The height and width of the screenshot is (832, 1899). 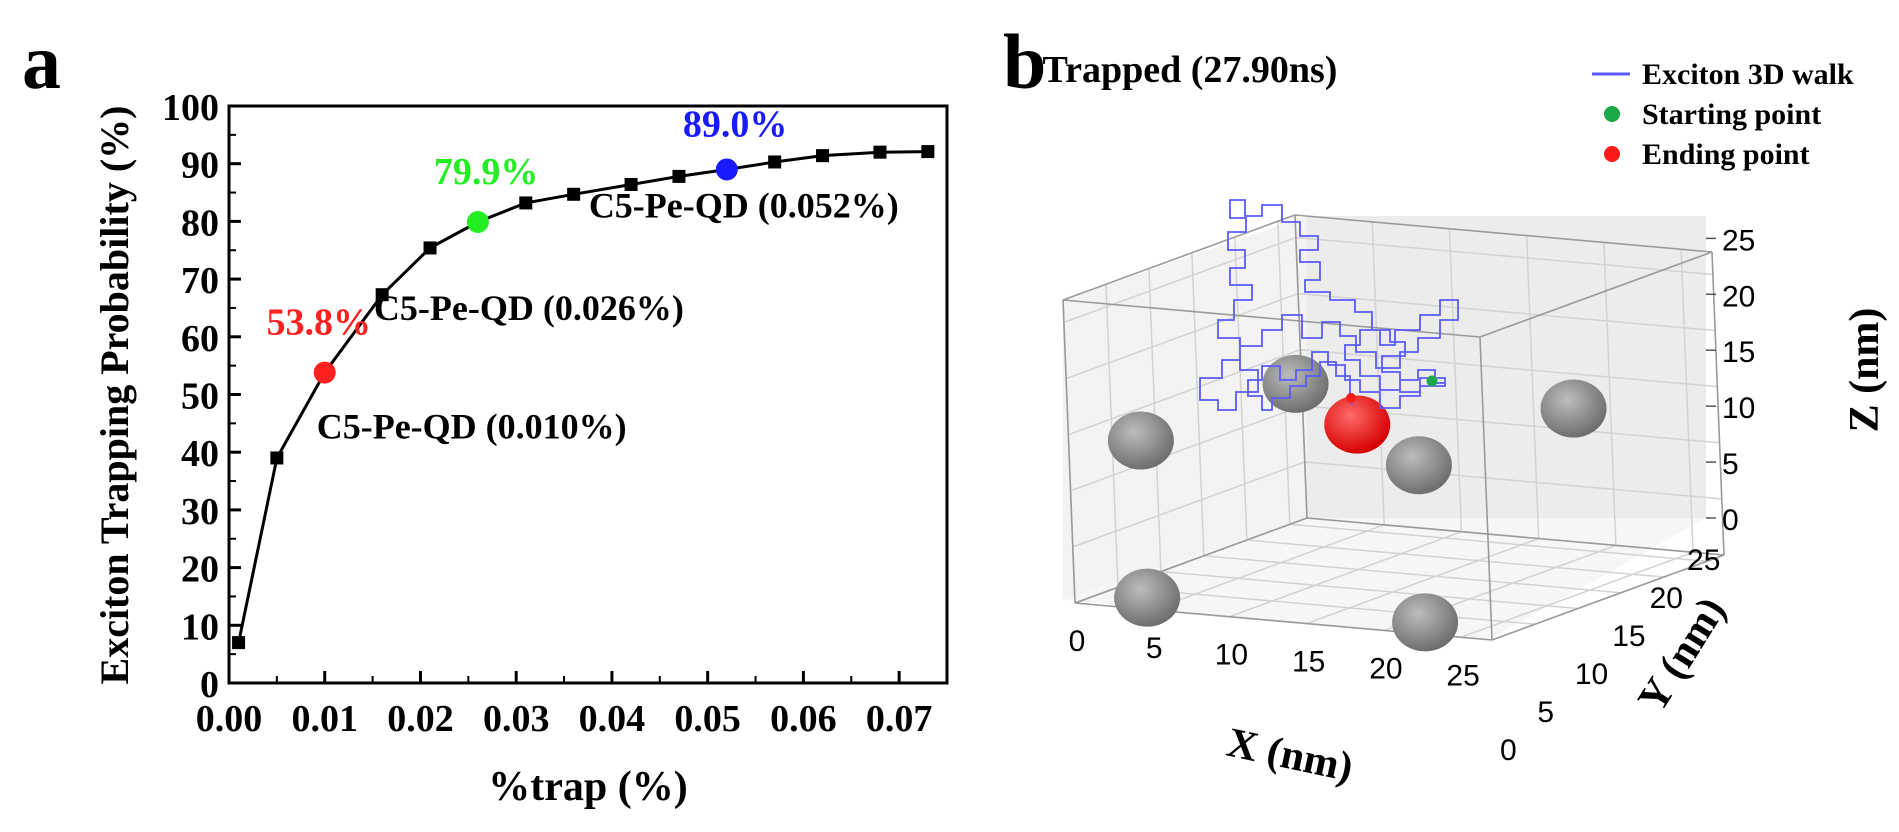 I want to click on z-tick-label: 10, so click(x=1738, y=408).